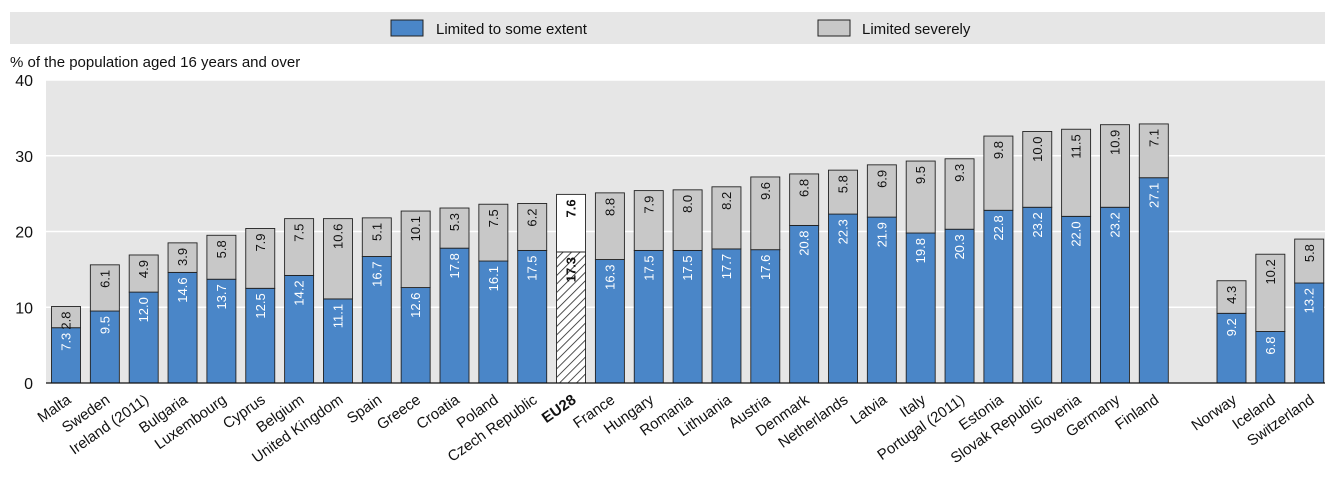 The width and height of the screenshot is (1327, 493). Describe the element at coordinates (415, 305) in the screenshot. I see `value-label-lower: 12.6` at that location.